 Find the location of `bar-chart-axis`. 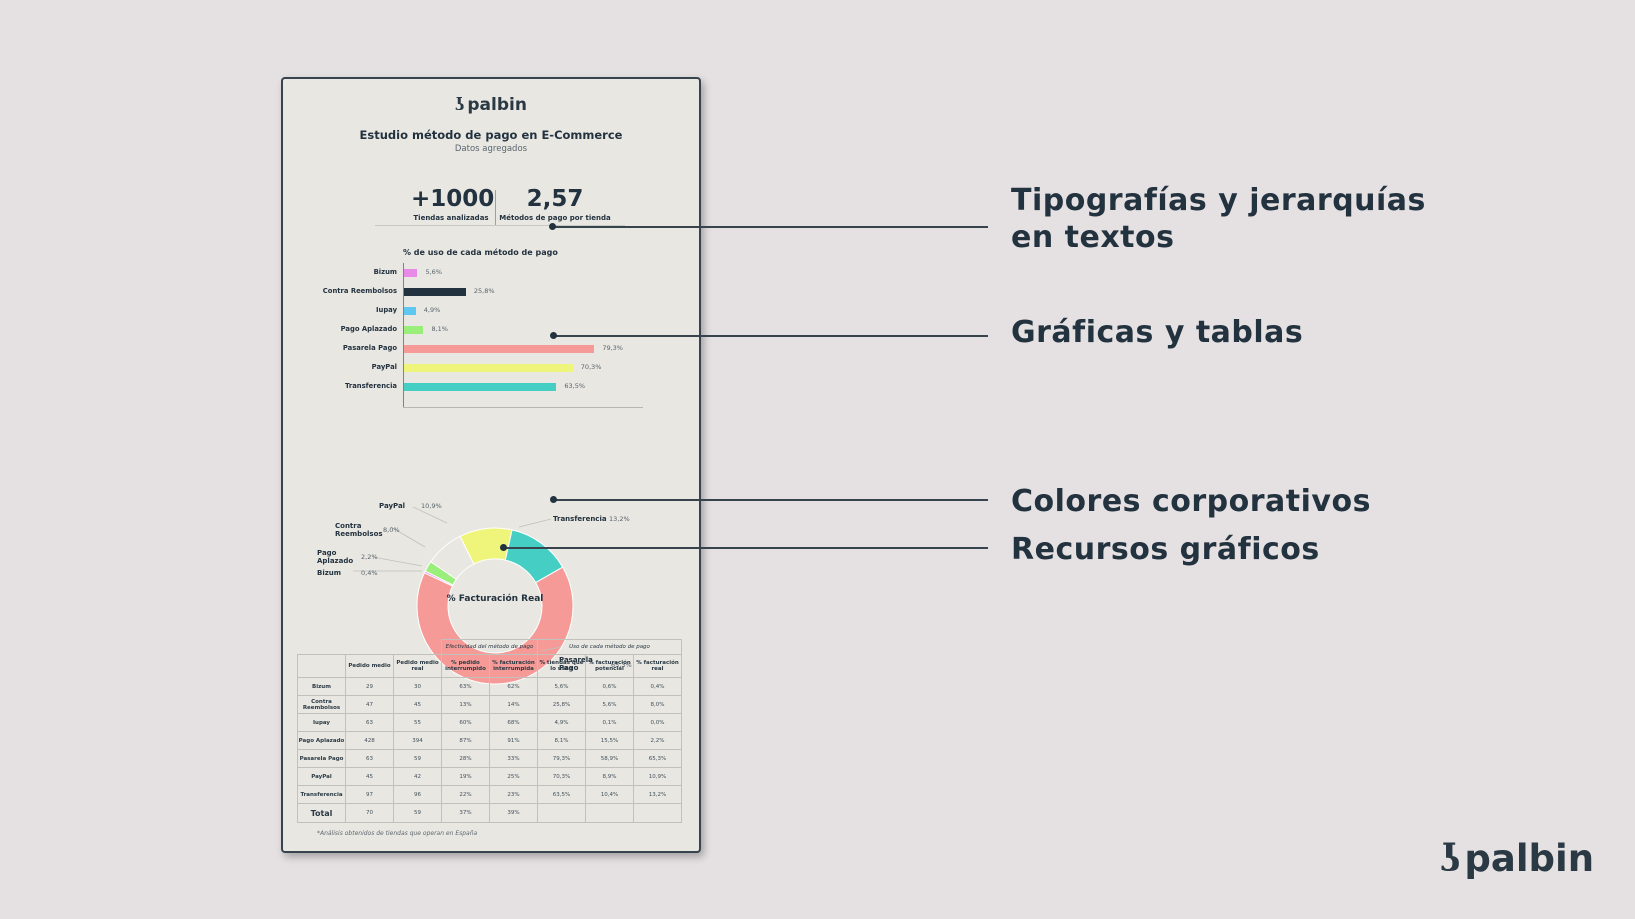

bar-chart-axis is located at coordinates (403, 335).